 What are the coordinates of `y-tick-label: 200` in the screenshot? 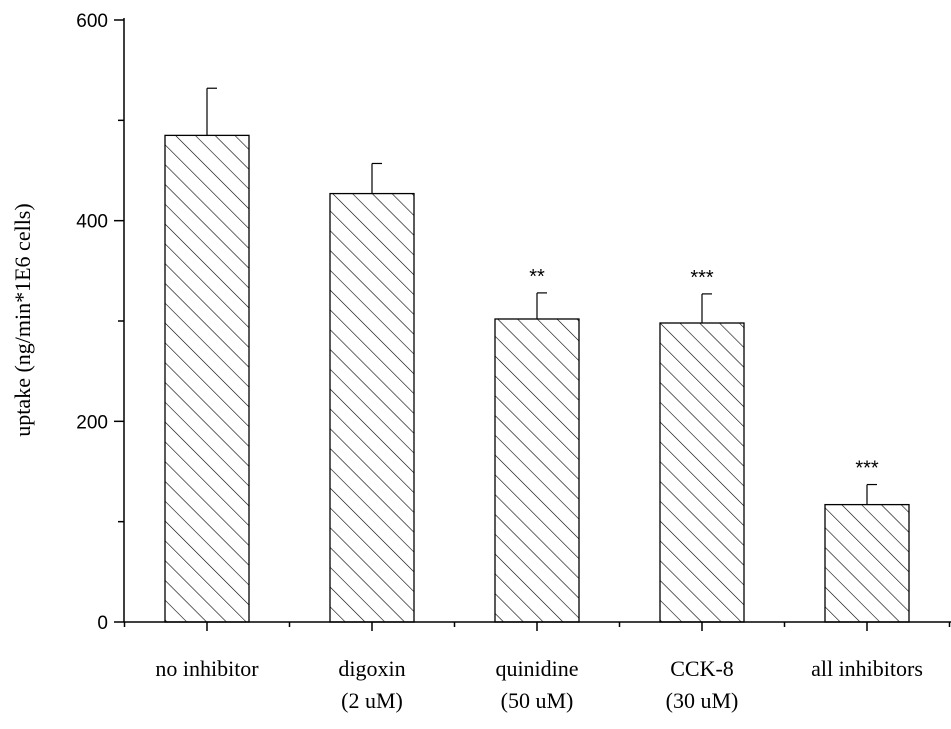 It's located at (92, 422).